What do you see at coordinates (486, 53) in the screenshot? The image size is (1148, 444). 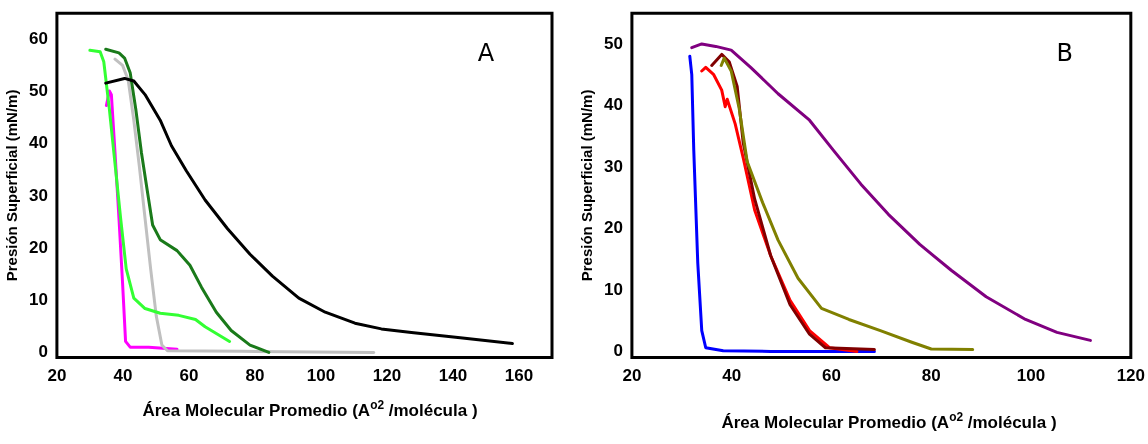 I see `annotation: A` at bounding box center [486, 53].